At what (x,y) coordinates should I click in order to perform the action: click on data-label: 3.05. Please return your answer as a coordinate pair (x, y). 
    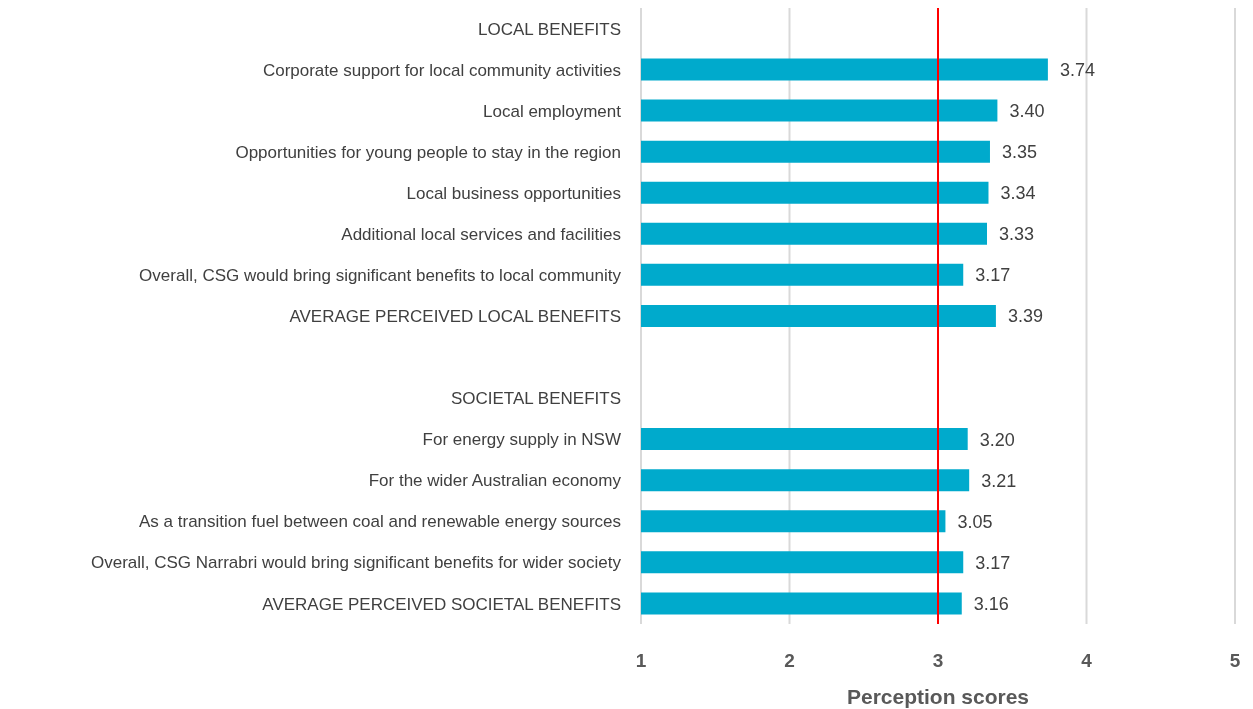
    Looking at the image, I should click on (975, 521).